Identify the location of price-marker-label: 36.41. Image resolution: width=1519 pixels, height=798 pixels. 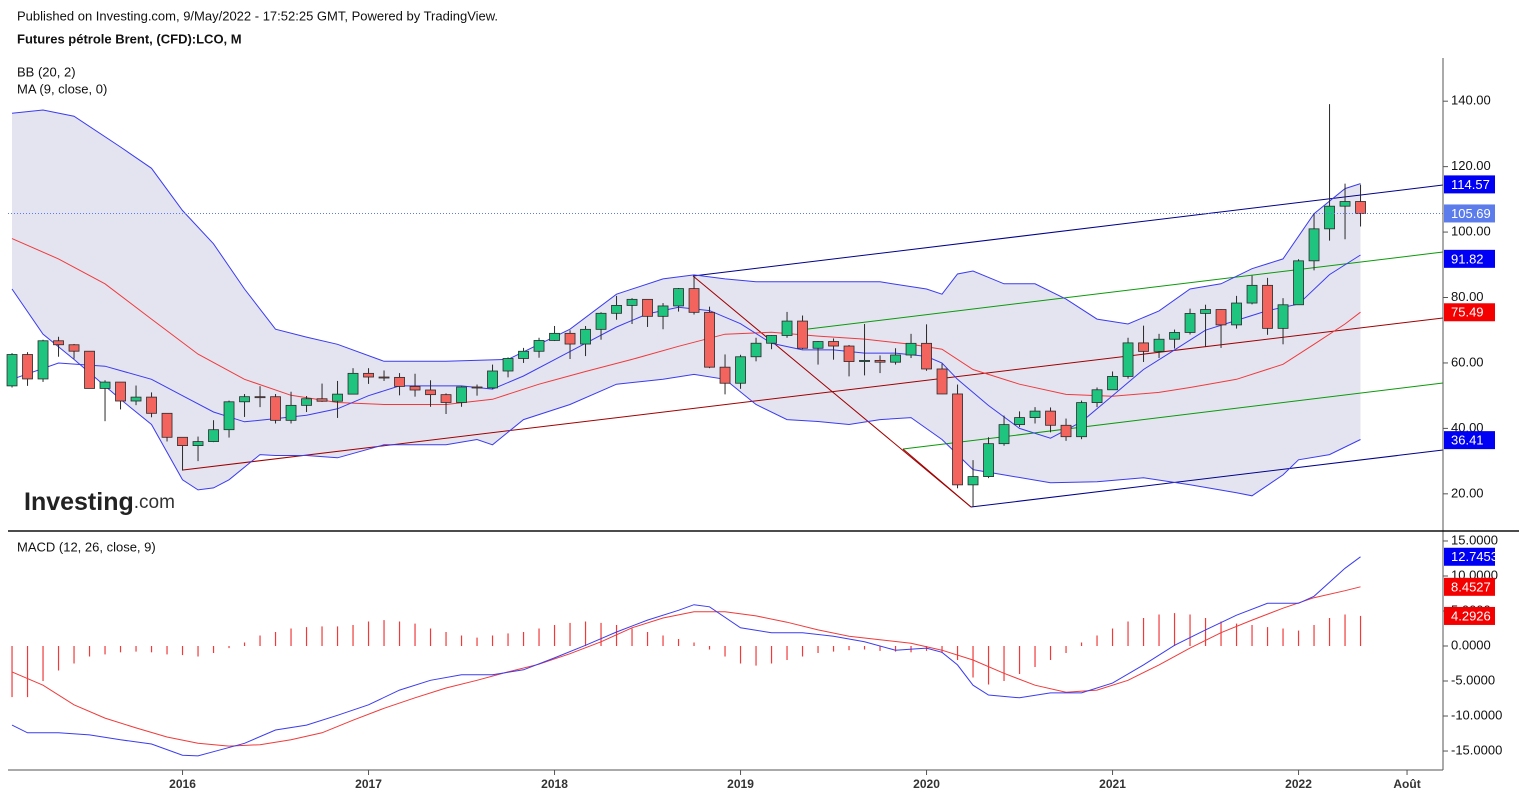
(1467, 440).